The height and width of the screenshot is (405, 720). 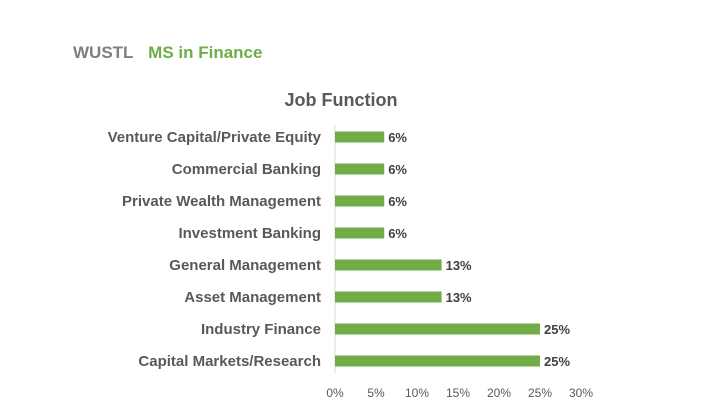 I want to click on x-tick-label: 30%, so click(x=581, y=393).